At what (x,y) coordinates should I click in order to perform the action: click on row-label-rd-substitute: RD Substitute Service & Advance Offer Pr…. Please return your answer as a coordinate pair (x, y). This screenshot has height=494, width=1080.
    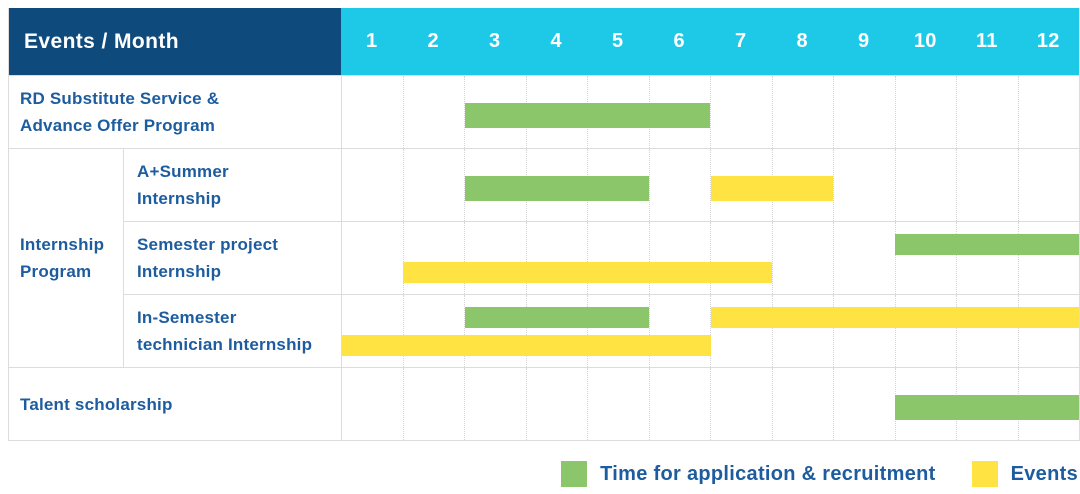
    Looking at the image, I should click on (175, 111).